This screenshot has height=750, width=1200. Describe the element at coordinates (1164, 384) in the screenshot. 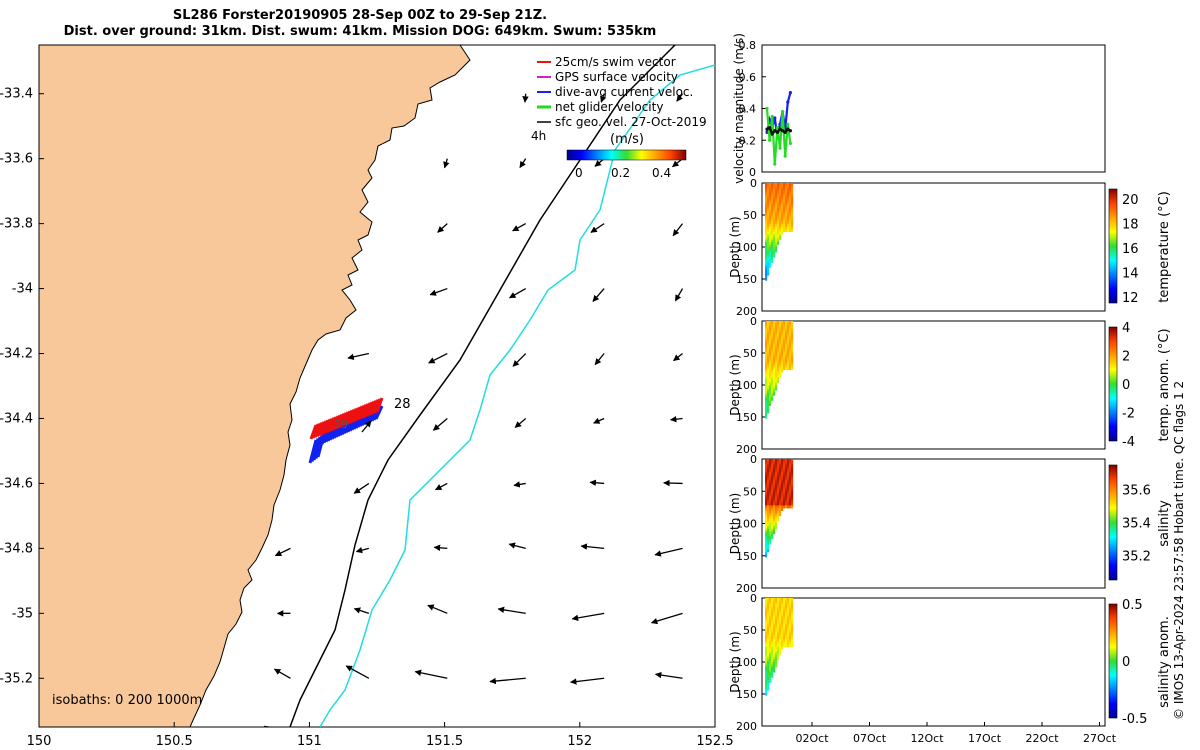

I see `section-colorbar-label: temp. anom. (°C)` at that location.